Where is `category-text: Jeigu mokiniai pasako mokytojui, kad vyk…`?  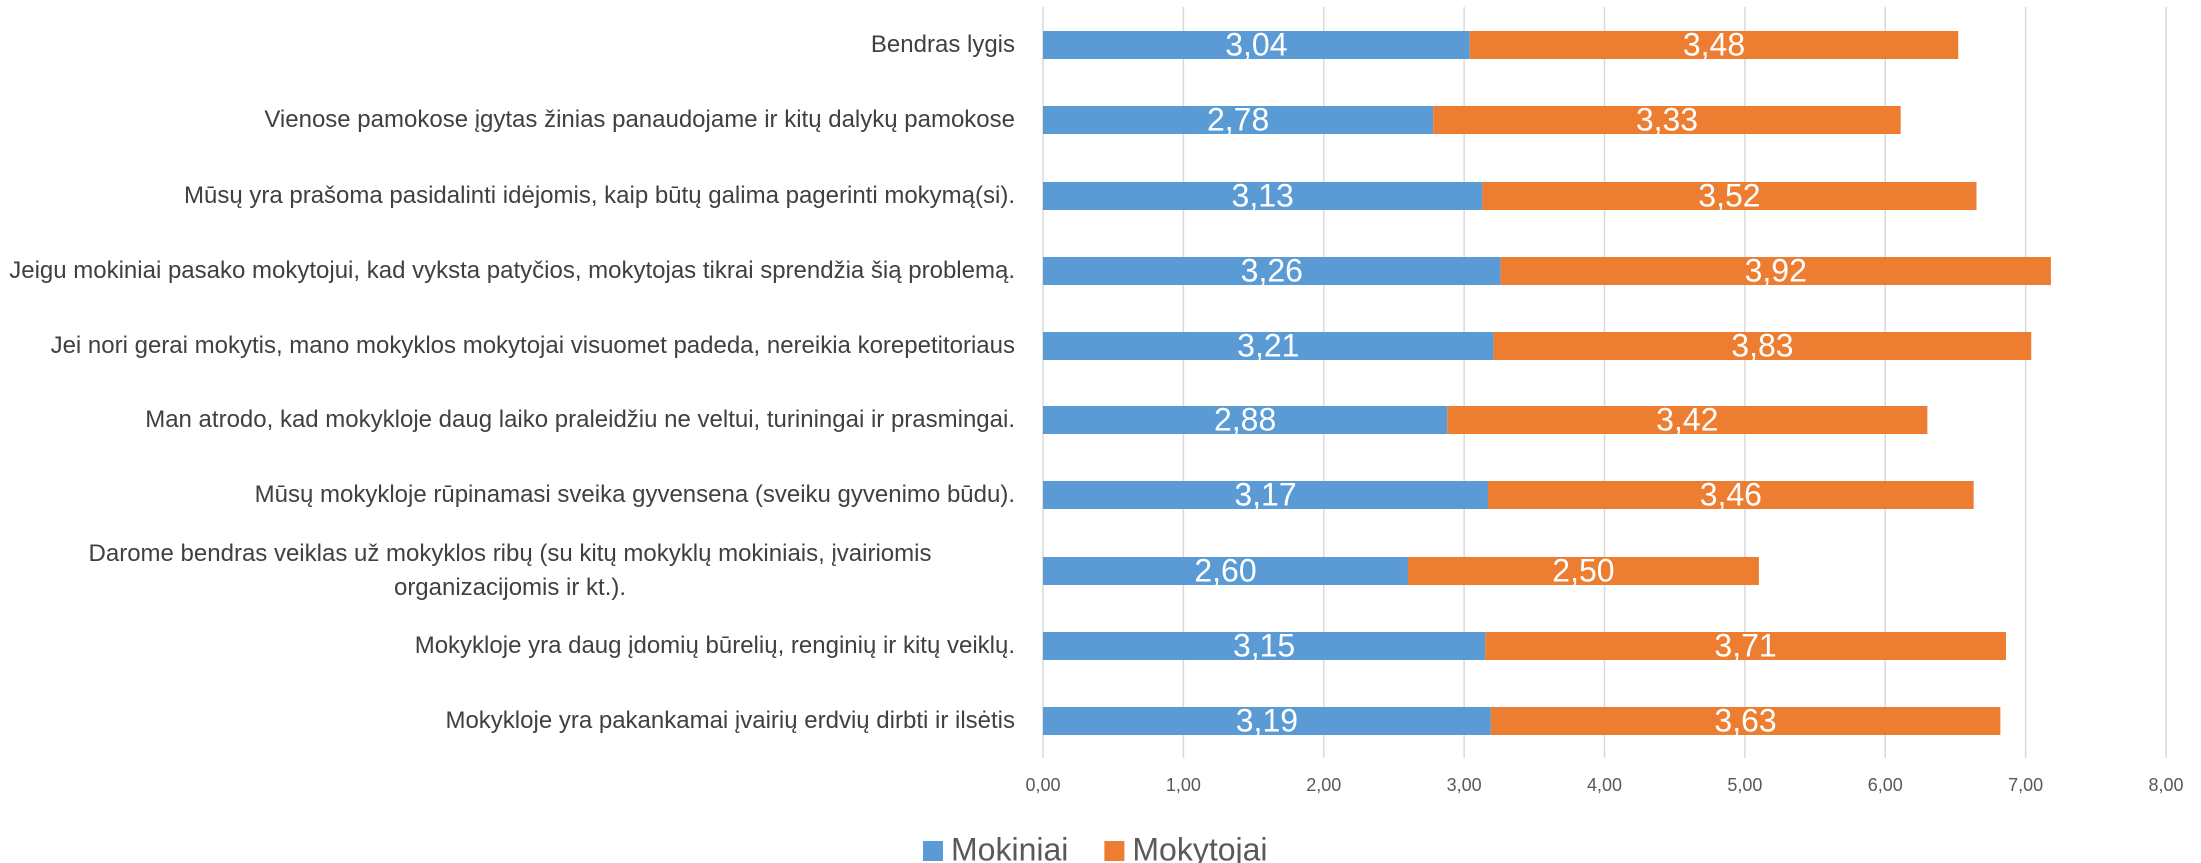
category-text: Jeigu mokiniai pasako mokytojui, kad vyk… is located at coordinates (512, 270).